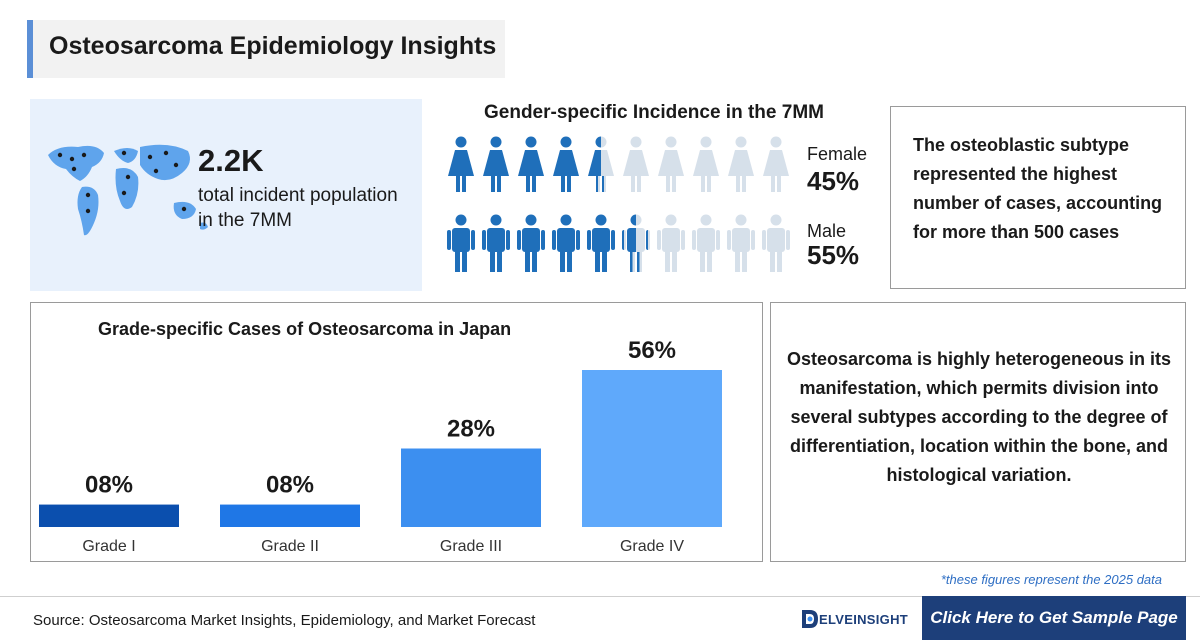 The height and width of the screenshot is (644, 1200). I want to click on bar-grade-iii, so click(471, 487).